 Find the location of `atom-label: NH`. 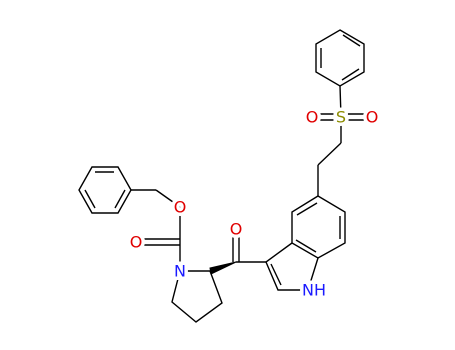

atom-label: NH is located at coordinates (314, 290).